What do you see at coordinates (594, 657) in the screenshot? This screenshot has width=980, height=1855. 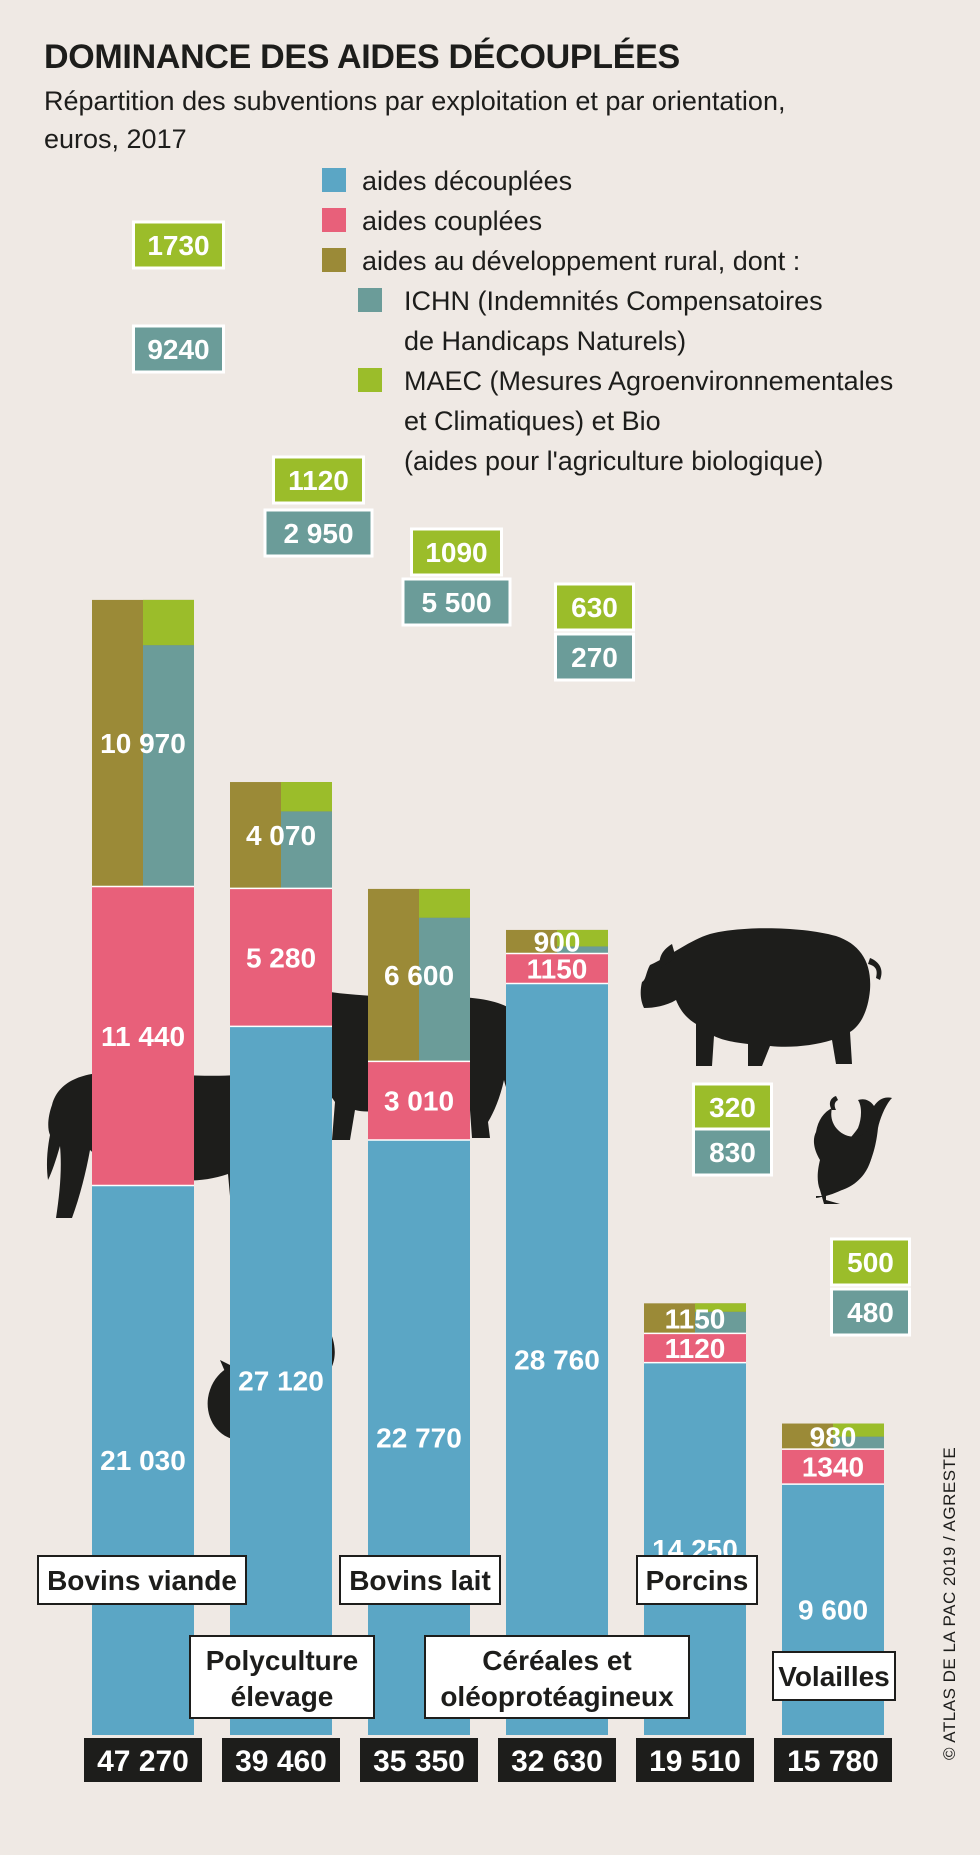 I see `callout-ichn-label: 270` at bounding box center [594, 657].